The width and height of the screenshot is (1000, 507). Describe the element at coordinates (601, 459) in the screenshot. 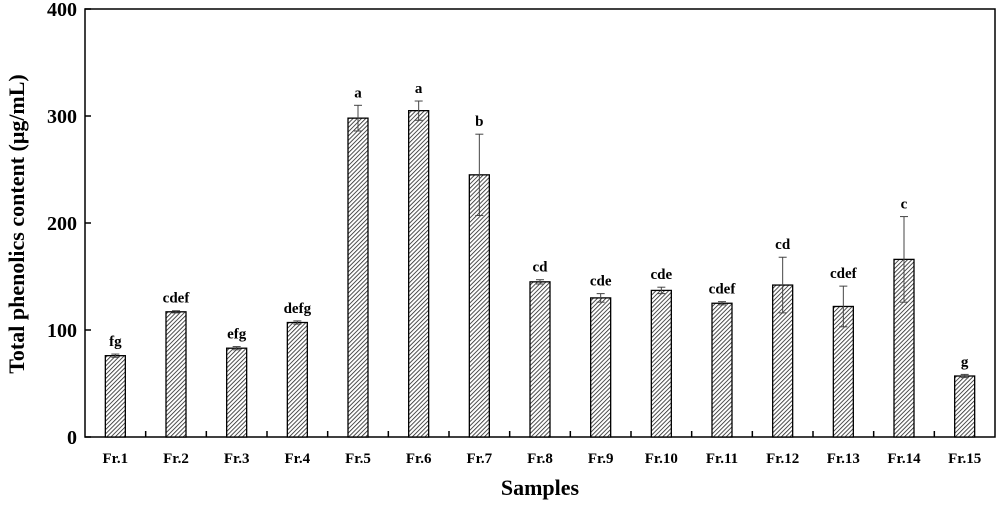

I see `x-tick-label: Fr.9` at that location.